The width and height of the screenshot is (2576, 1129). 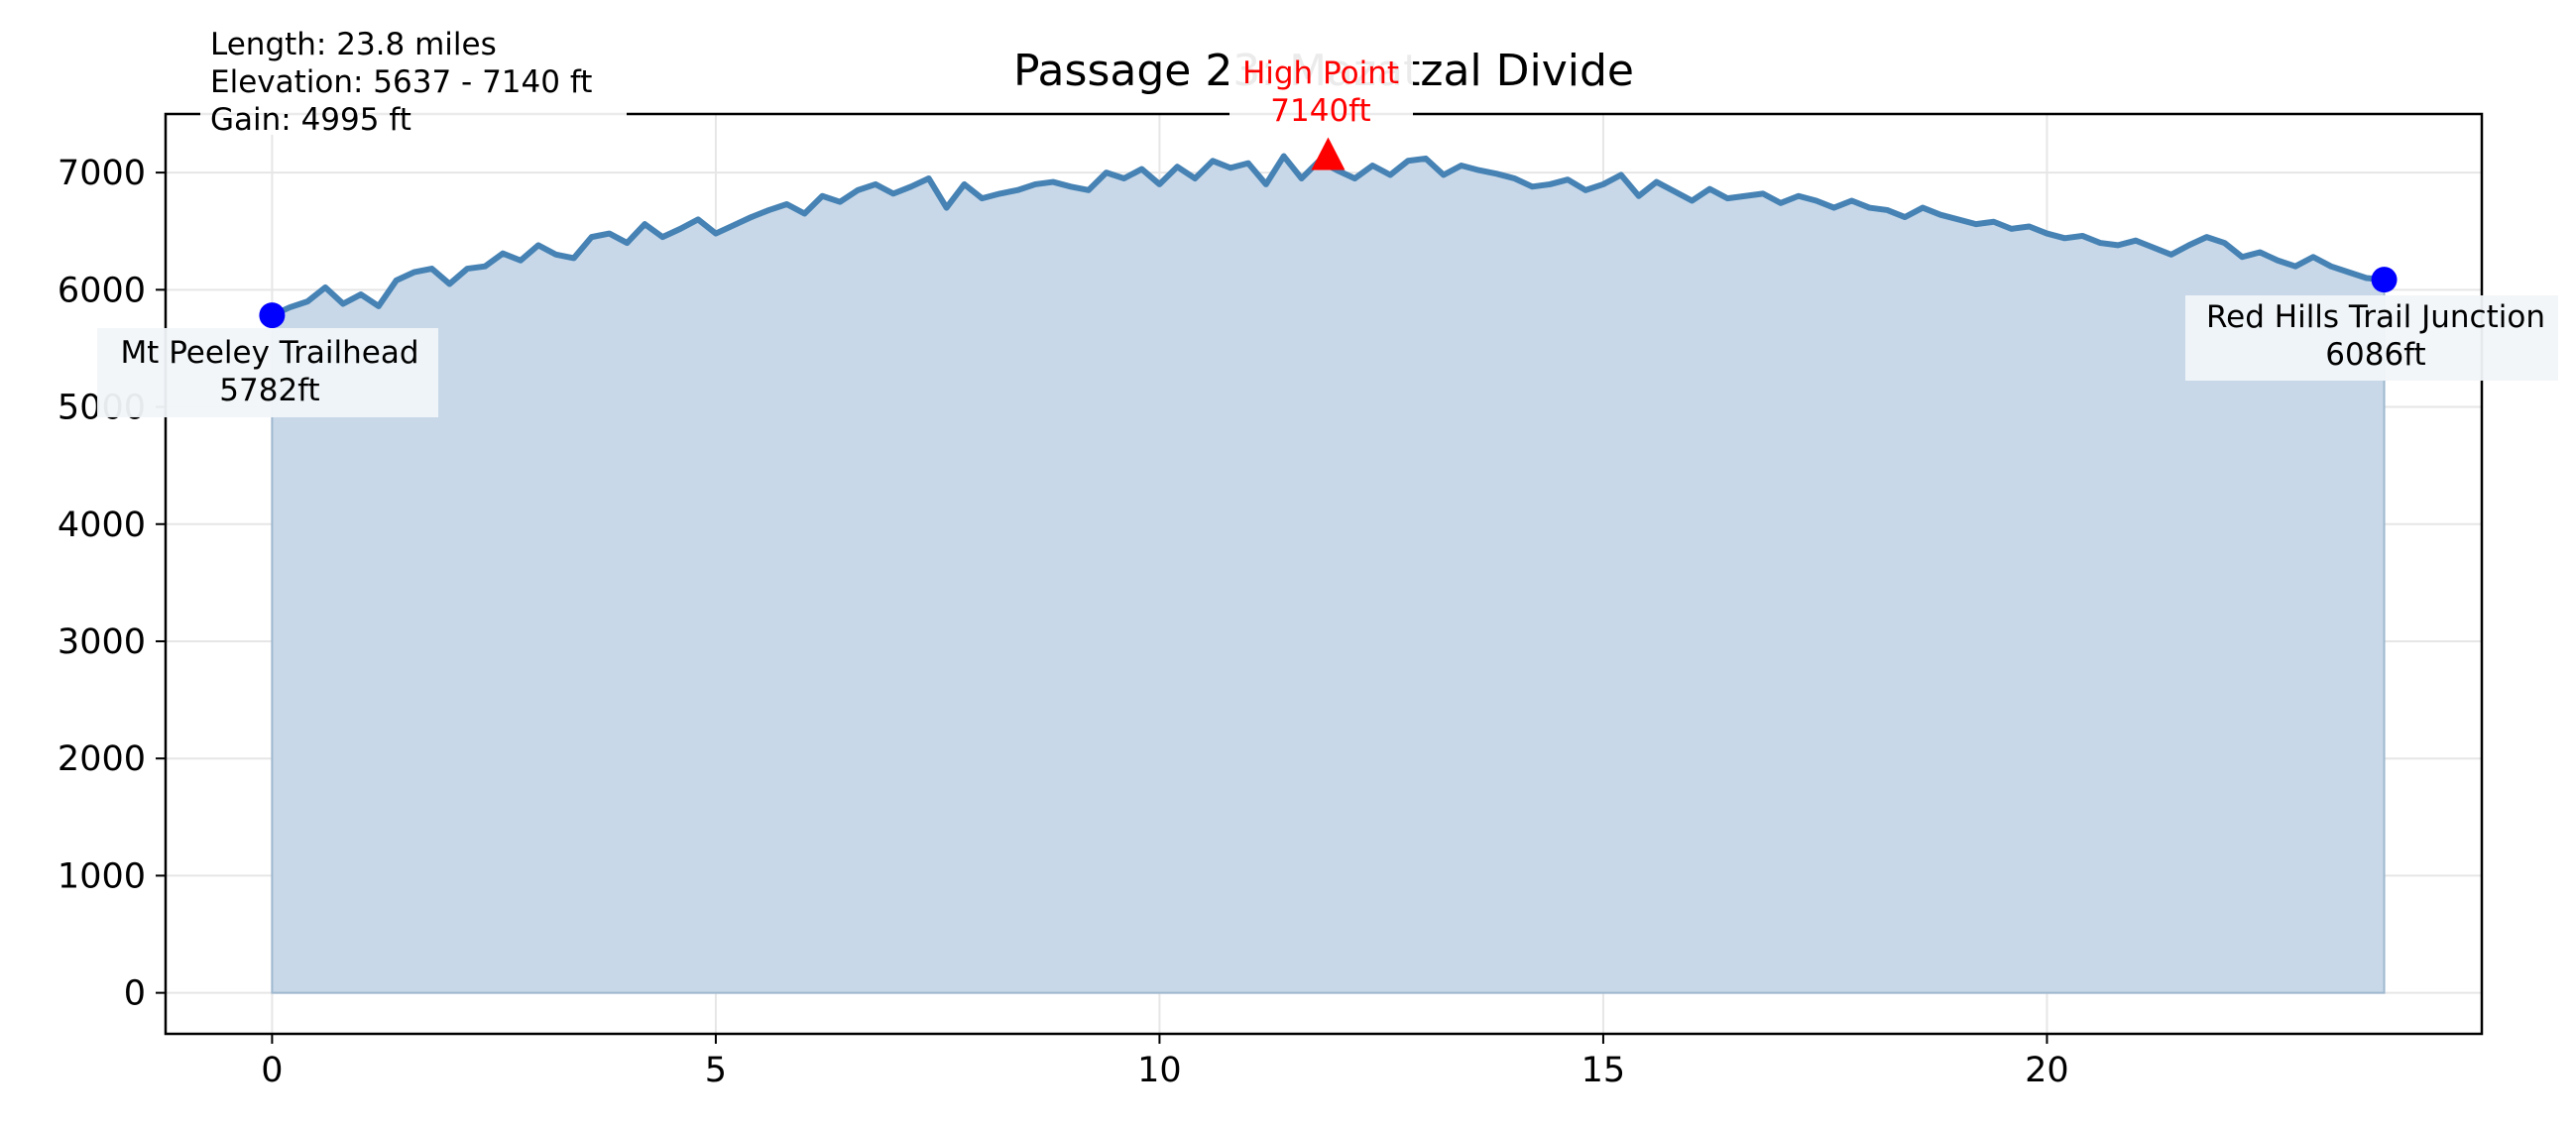 I want to click on x-tick-label: 15, so click(x=1603, y=1070).